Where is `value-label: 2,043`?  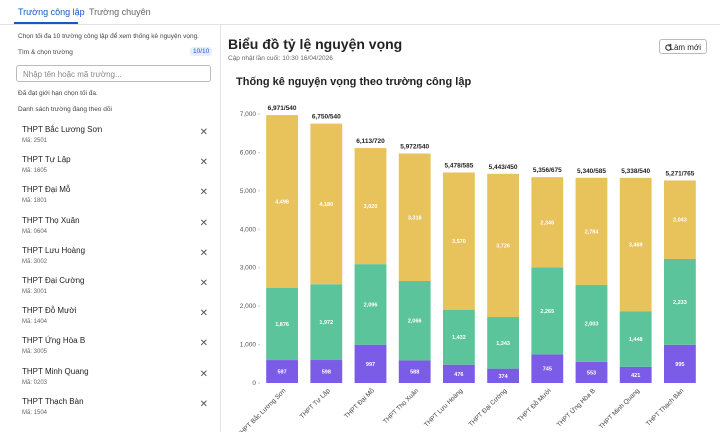 value-label: 2,043 is located at coordinates (680, 221).